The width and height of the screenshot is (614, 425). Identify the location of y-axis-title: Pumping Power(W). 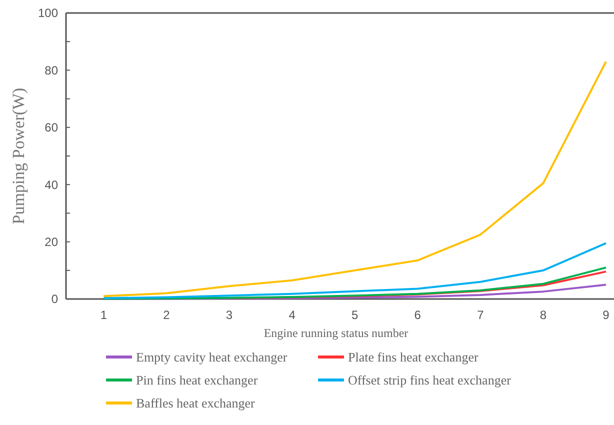
(18, 156).